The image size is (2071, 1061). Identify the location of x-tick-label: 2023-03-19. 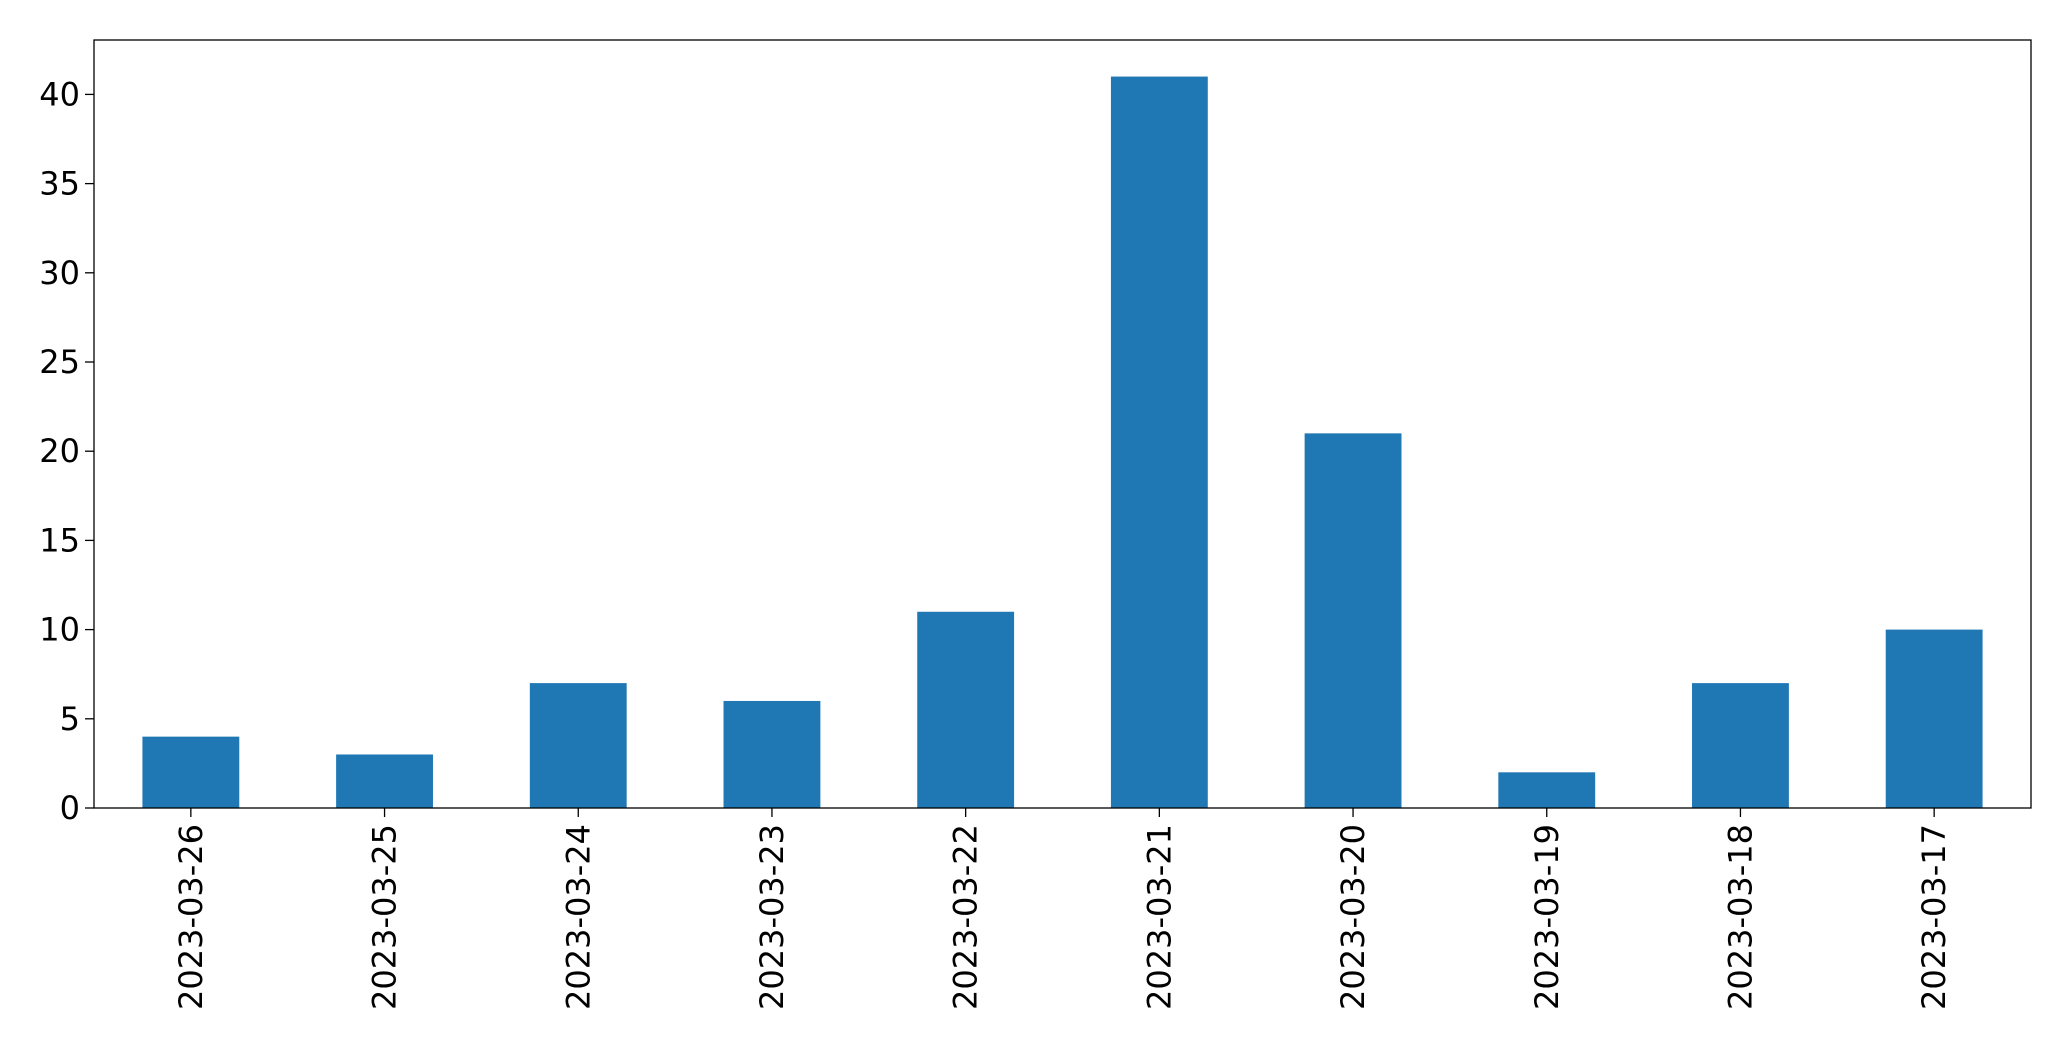
(1547, 917).